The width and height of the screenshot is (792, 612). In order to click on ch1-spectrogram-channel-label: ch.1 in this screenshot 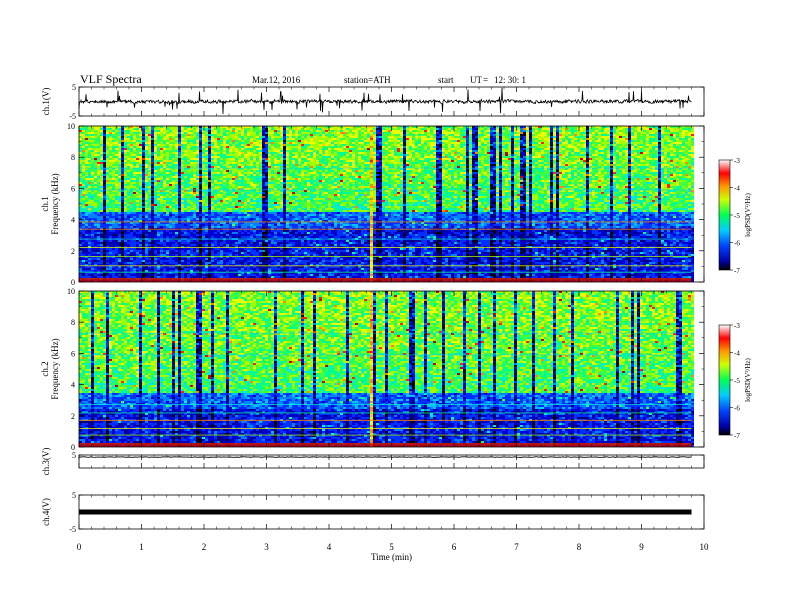, I will do `click(45, 203)`.